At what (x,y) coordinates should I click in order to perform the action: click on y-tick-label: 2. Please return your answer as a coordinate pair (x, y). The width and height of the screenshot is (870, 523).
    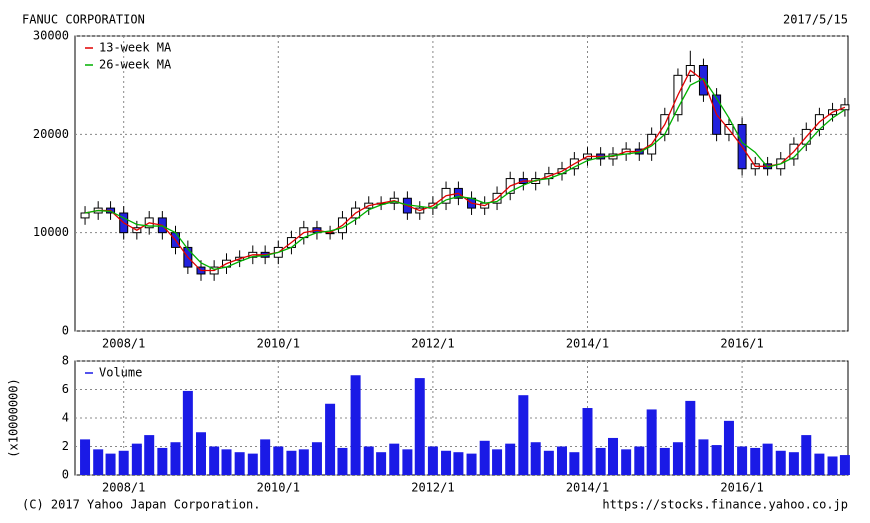
    Looking at the image, I should click on (65, 446).